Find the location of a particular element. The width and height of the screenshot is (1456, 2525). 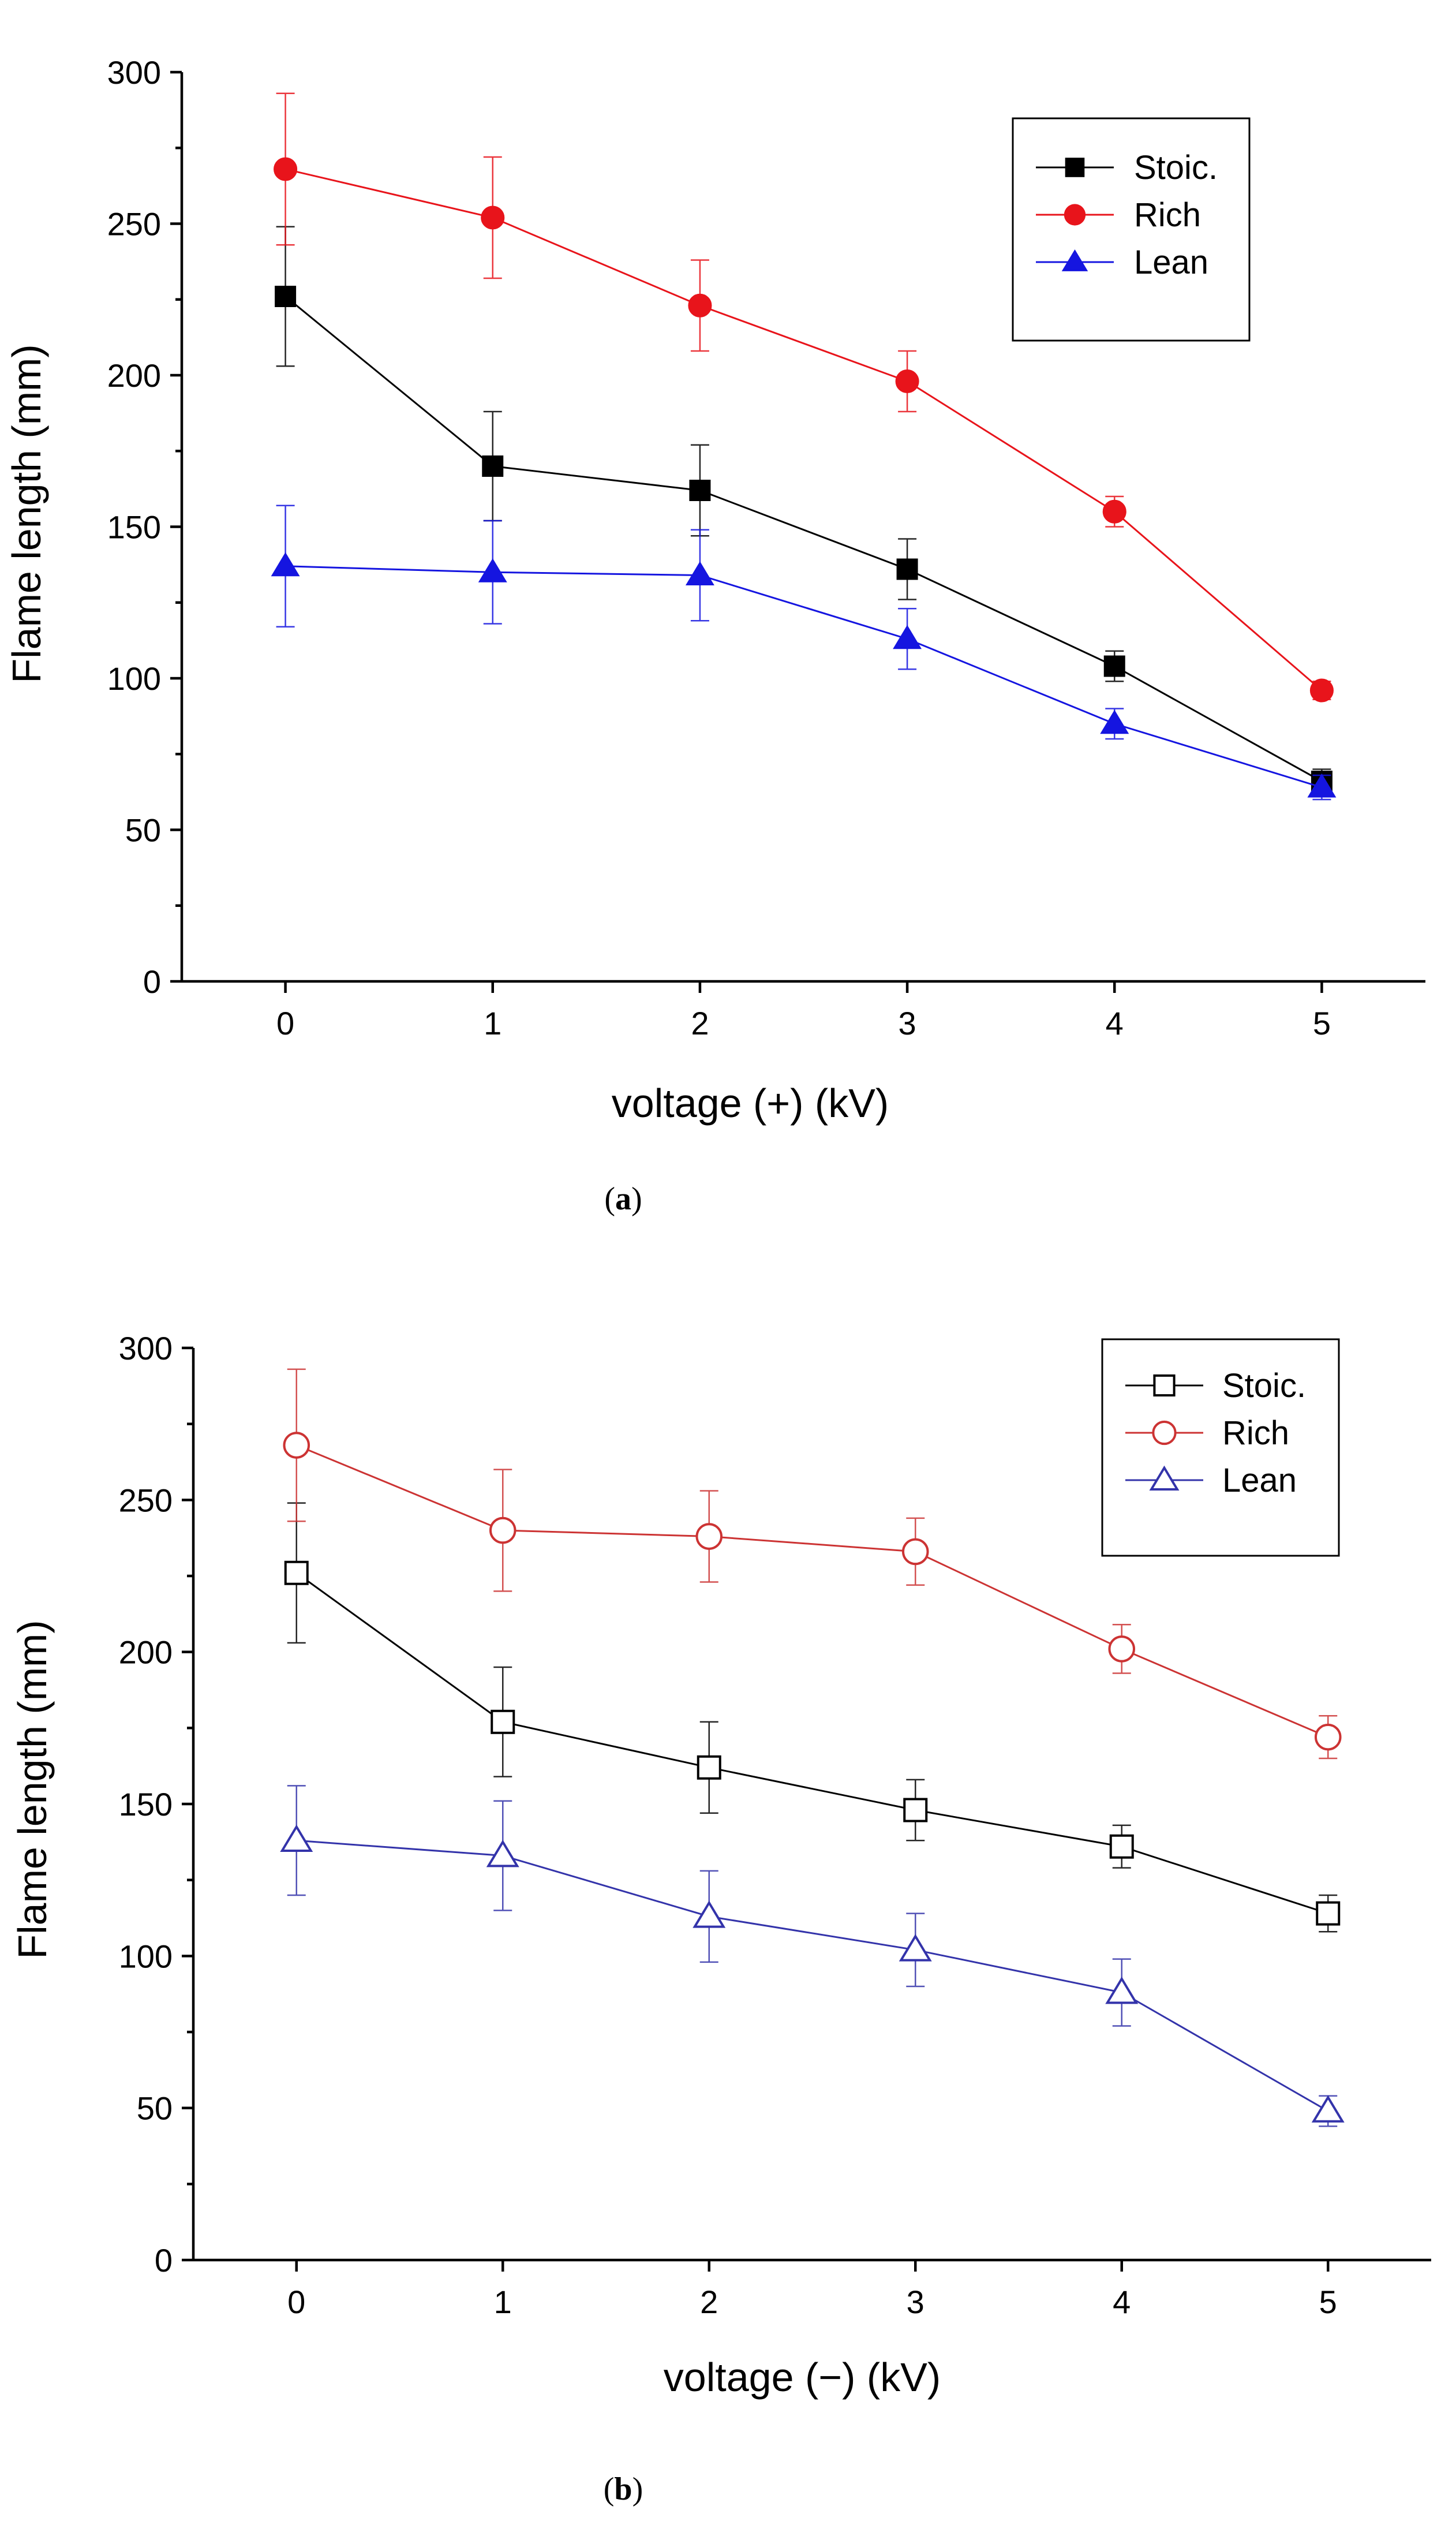

y-axis-title-a: Flame length (mm) is located at coordinates (26, 513).